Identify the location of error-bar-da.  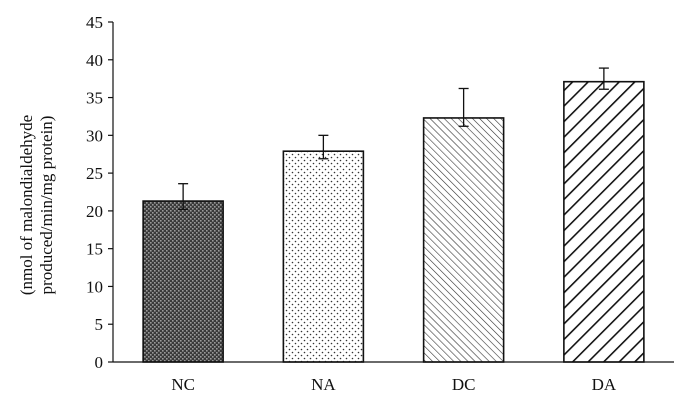
(603, 78).